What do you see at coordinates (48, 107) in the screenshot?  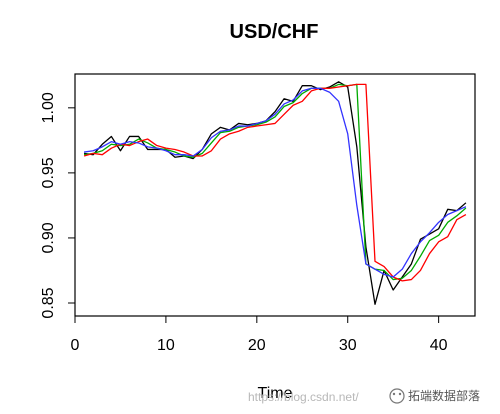 I see `y-tick-label: 1.00` at bounding box center [48, 107].